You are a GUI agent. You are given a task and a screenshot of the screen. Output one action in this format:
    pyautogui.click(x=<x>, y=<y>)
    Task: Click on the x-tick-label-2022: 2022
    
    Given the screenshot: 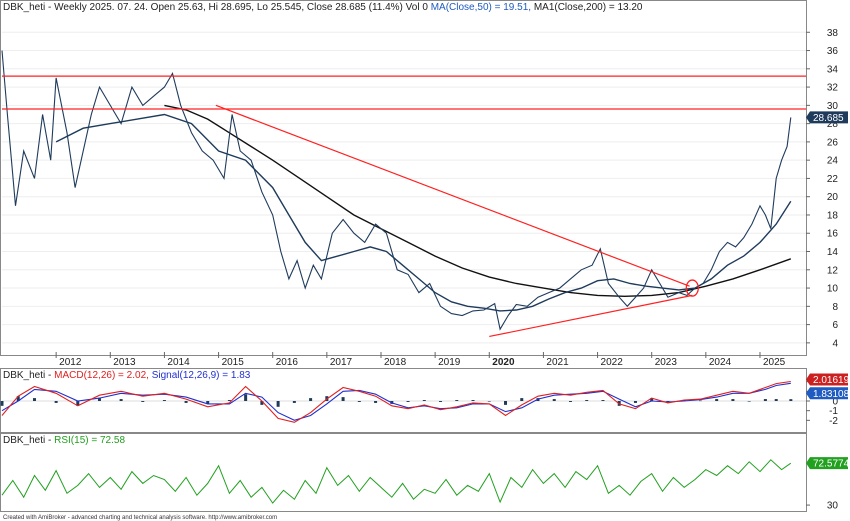 What is the action you would take?
    pyautogui.click(x=612, y=362)
    